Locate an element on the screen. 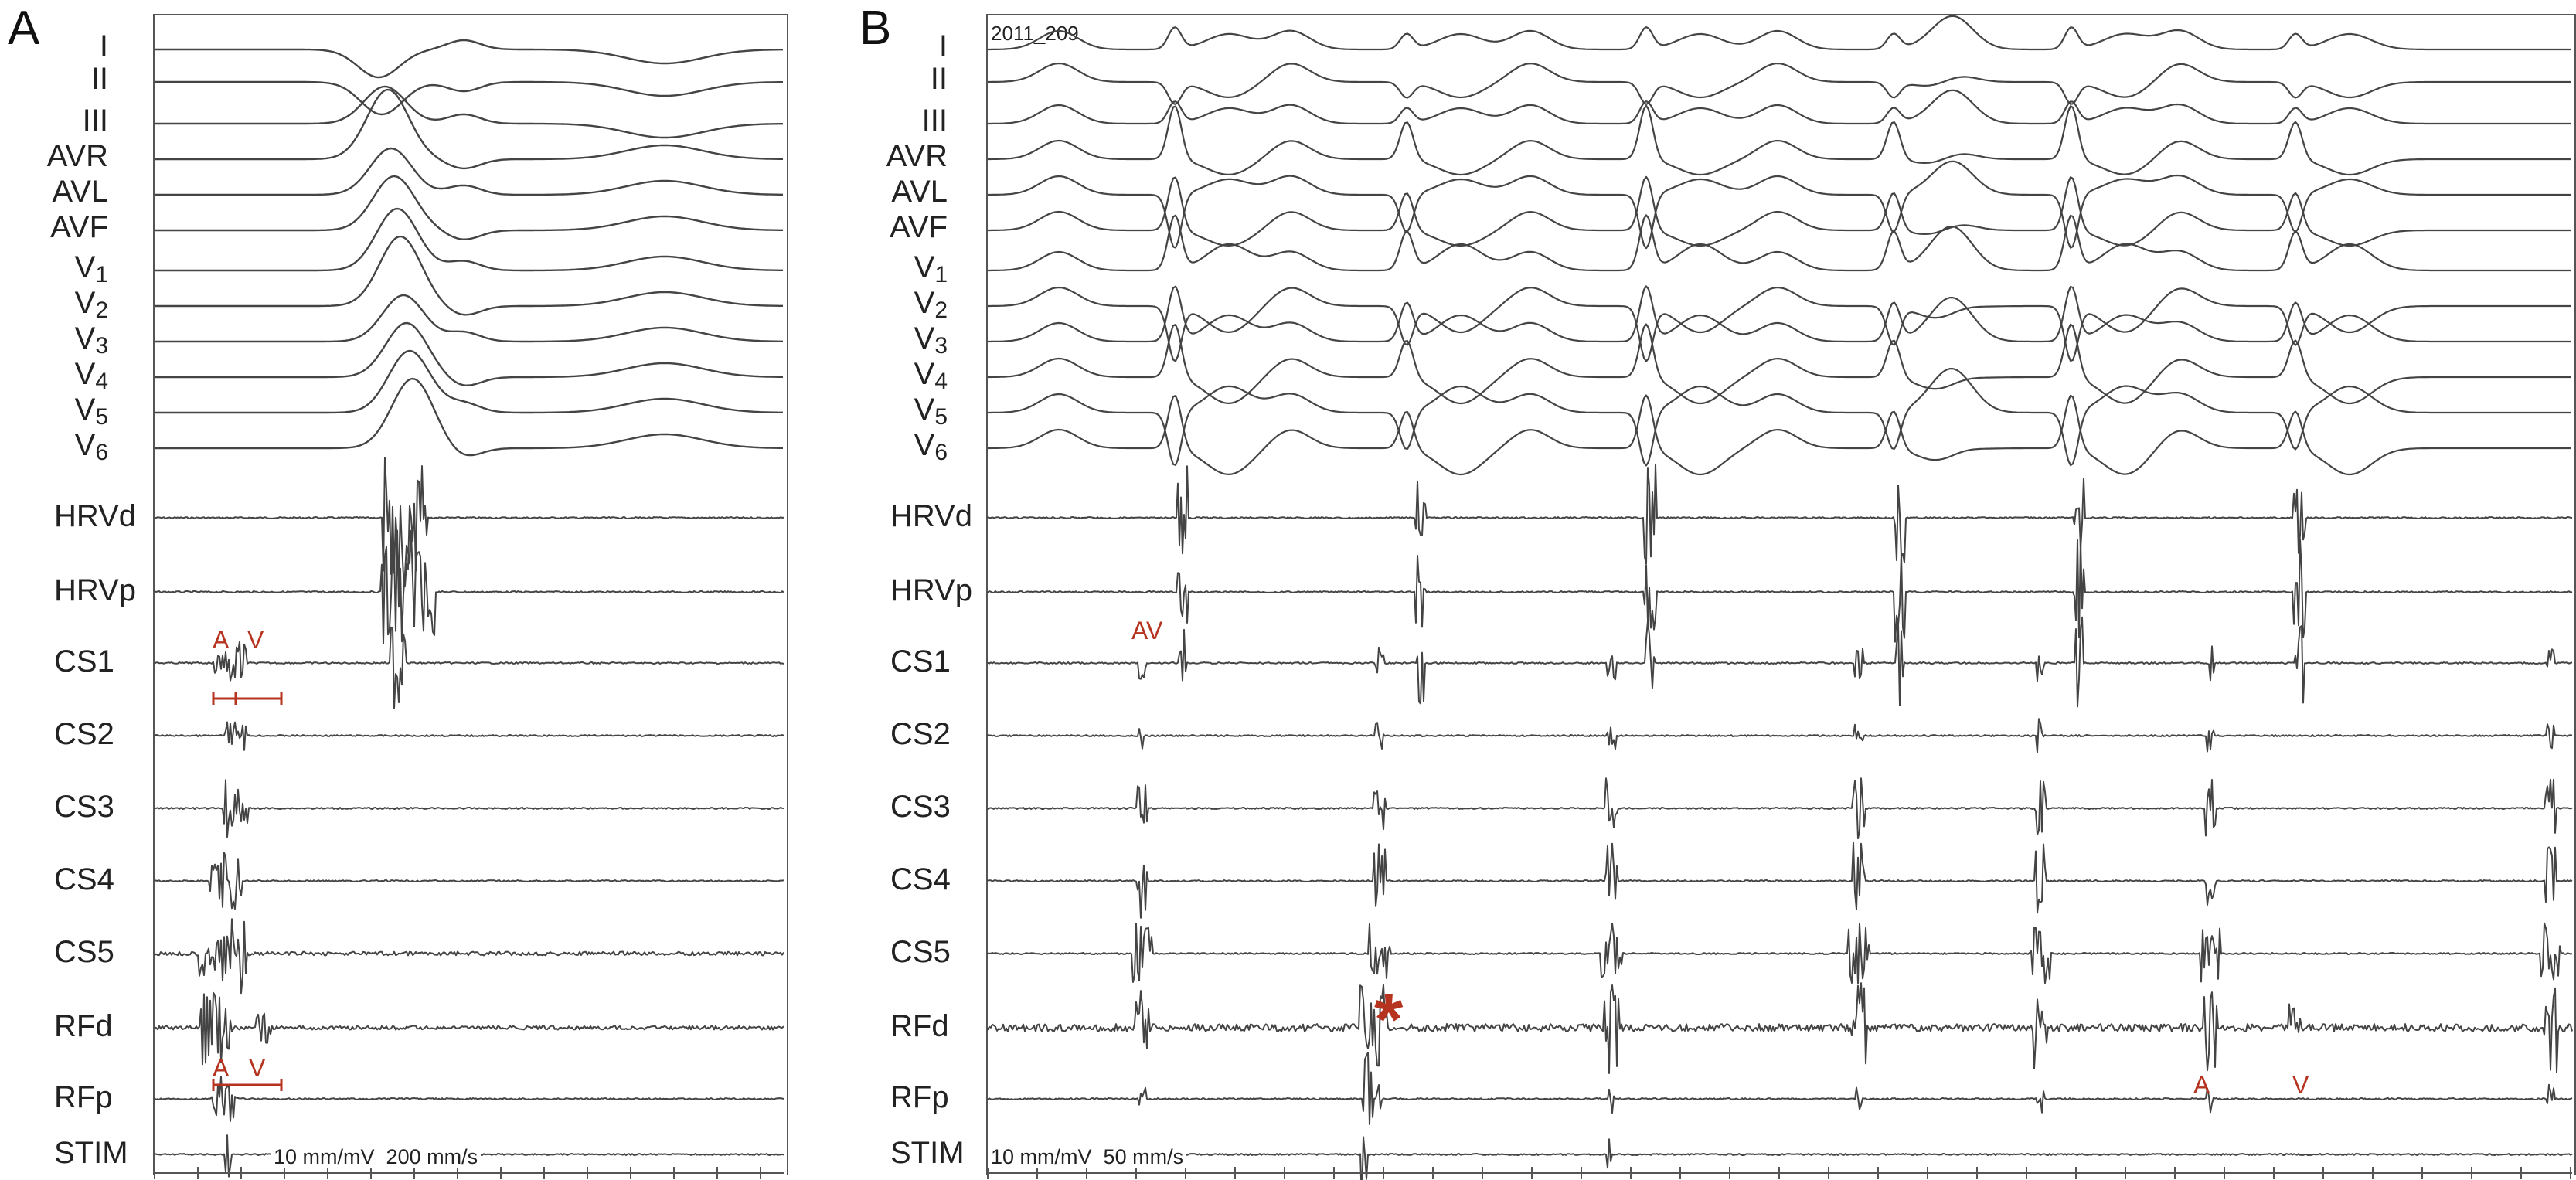 The height and width of the screenshot is (1180, 2576). panel-a-lead-label-avl: AVL is located at coordinates (80, 192).